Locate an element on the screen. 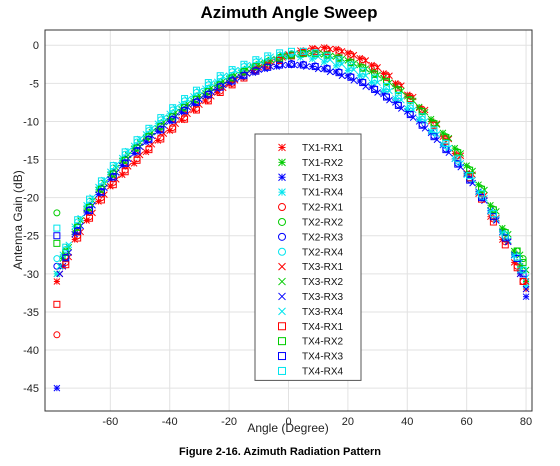  legend-item: TX2-RX1 is located at coordinates (311, 208).